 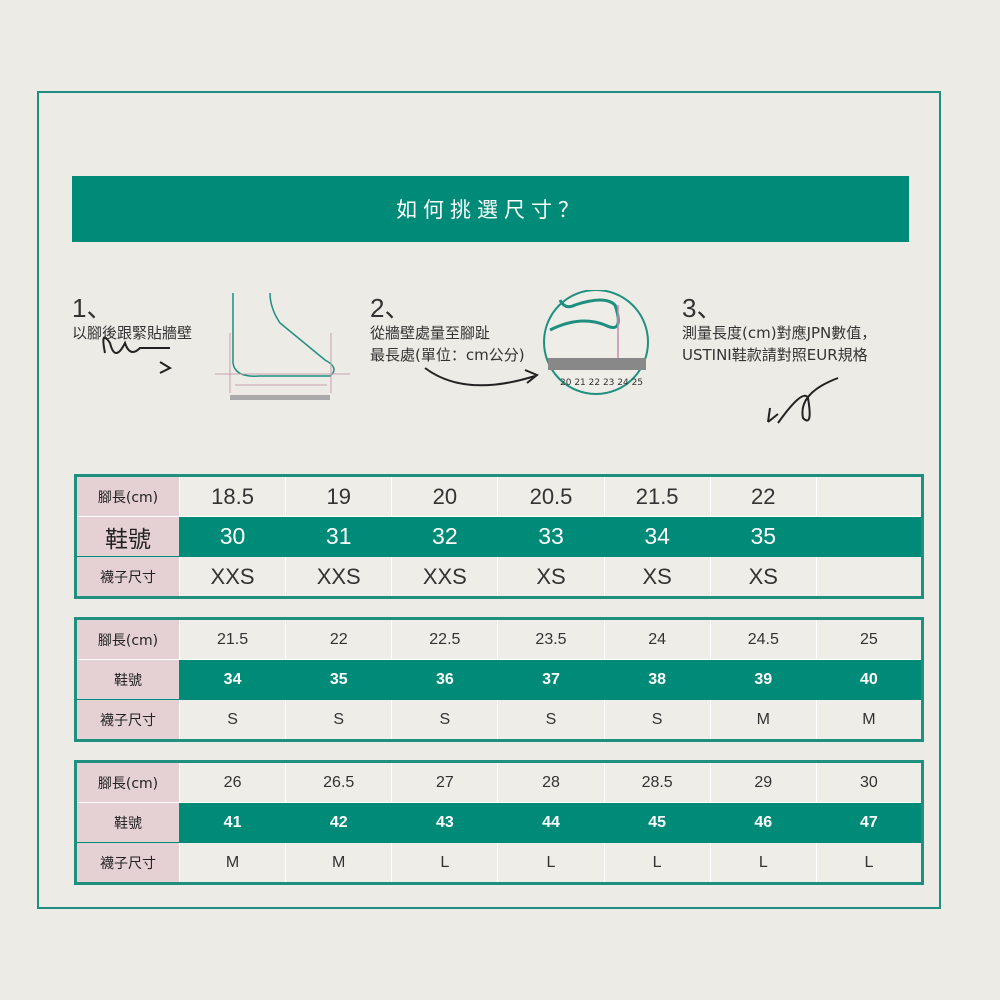 I want to click on step-number: 3、, so click(x=702, y=308).